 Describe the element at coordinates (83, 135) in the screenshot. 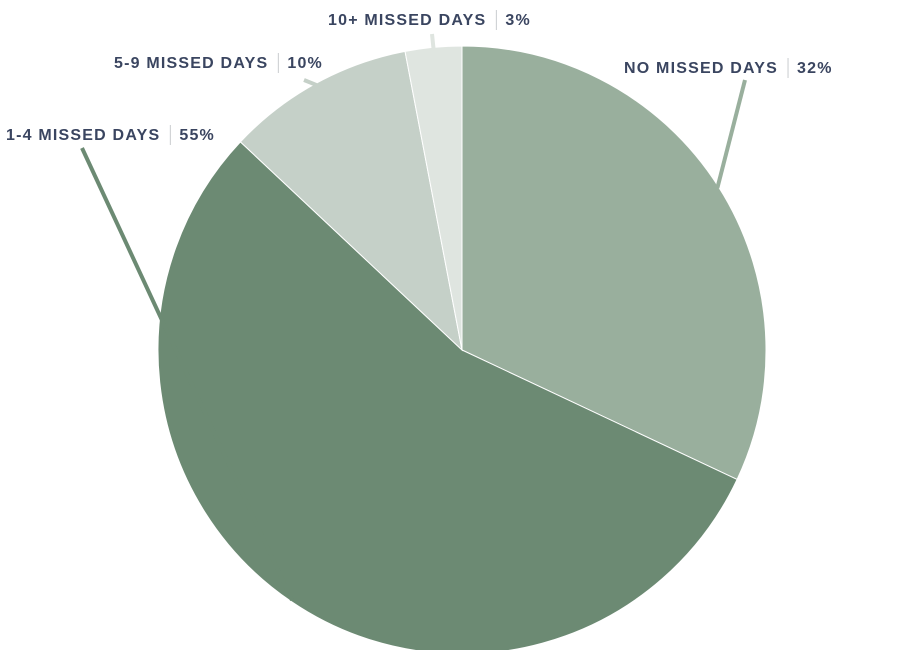

I see `slice-label-name-2: 1-4 MISSED DAYS` at that location.